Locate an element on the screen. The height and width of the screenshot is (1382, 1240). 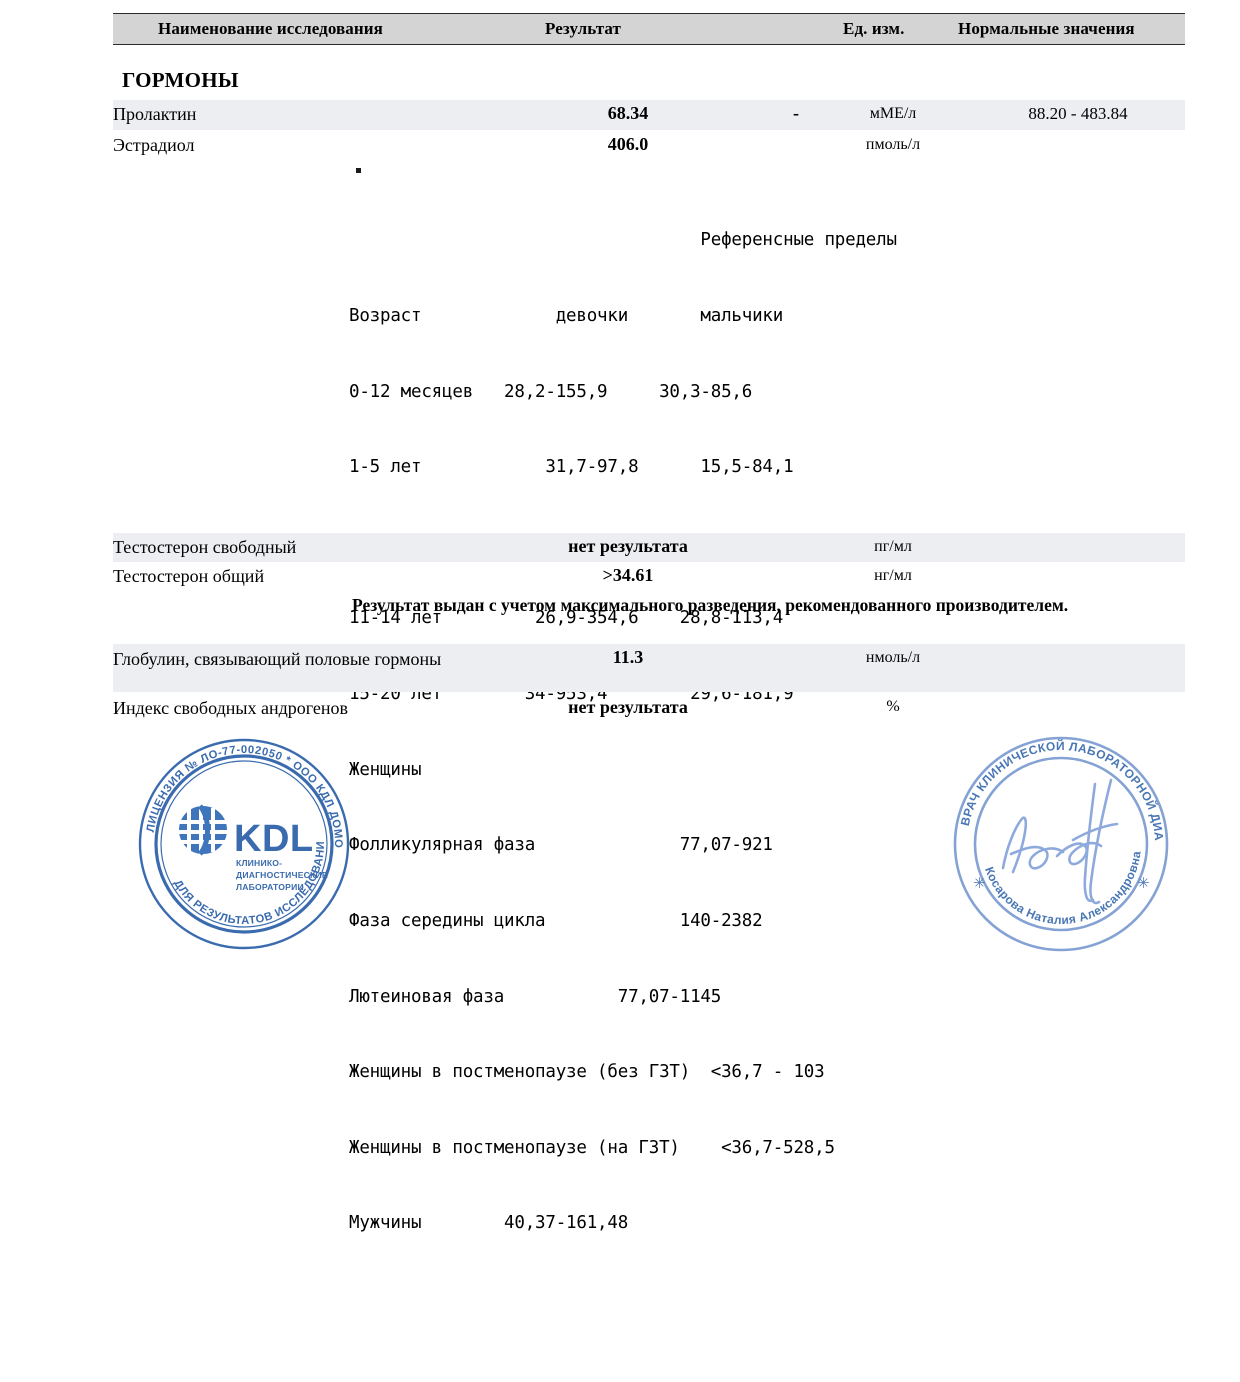
column-header-result: Результат is located at coordinates (583, 28).